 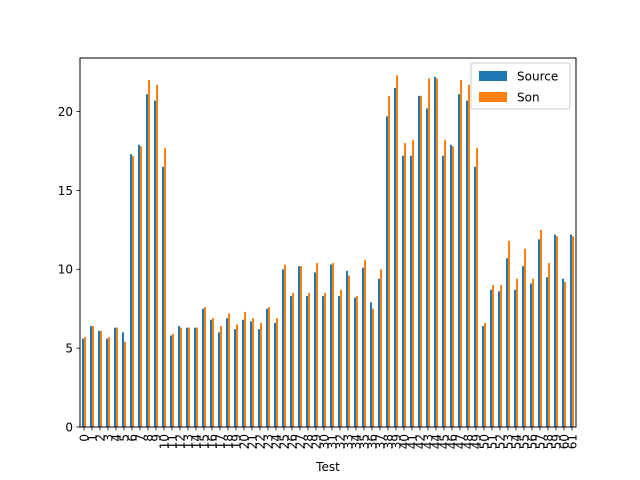 What do you see at coordinates (284, 441) in the screenshot?
I see `x-tick-label: 25` at bounding box center [284, 441].